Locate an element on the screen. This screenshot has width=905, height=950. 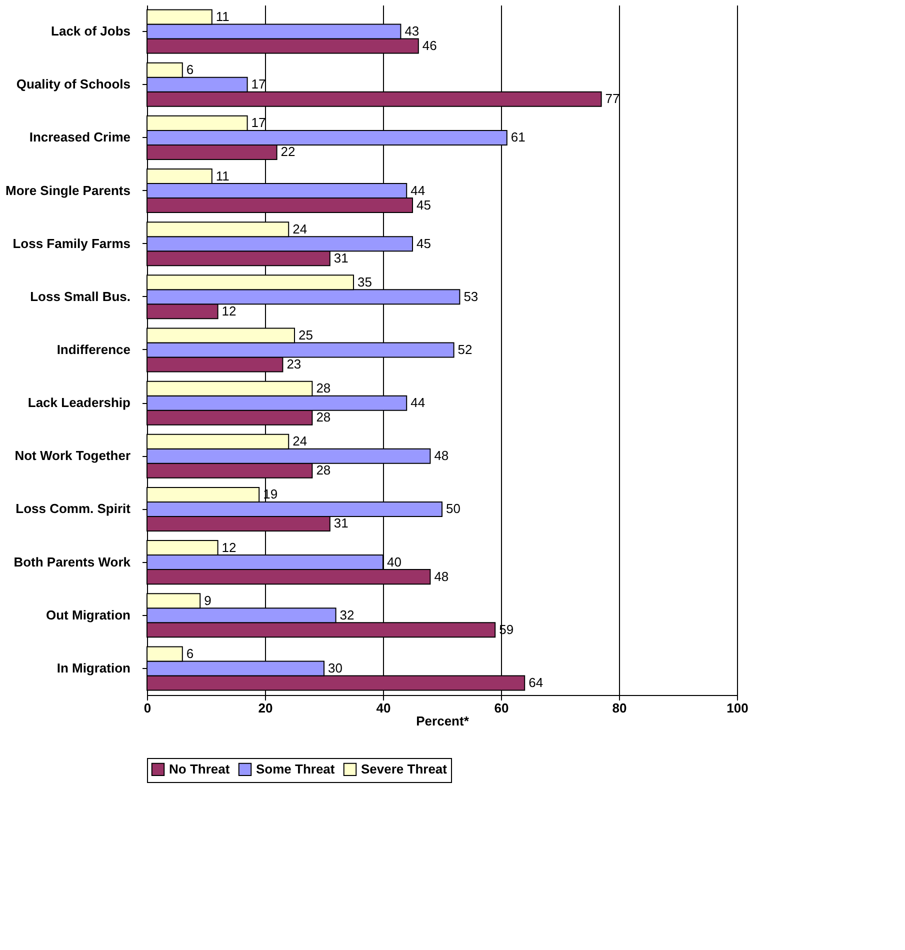
x-tick-label: 40 is located at coordinates (383, 708).